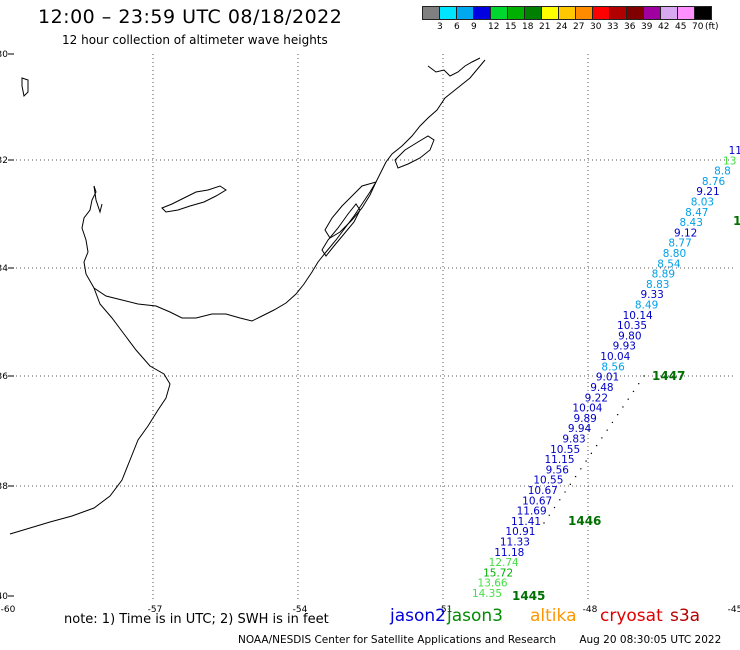 The width and height of the screenshot is (740, 650). Describe the element at coordinates (584, 521) in the screenshot. I see `pass-time-label: 1446` at that location.